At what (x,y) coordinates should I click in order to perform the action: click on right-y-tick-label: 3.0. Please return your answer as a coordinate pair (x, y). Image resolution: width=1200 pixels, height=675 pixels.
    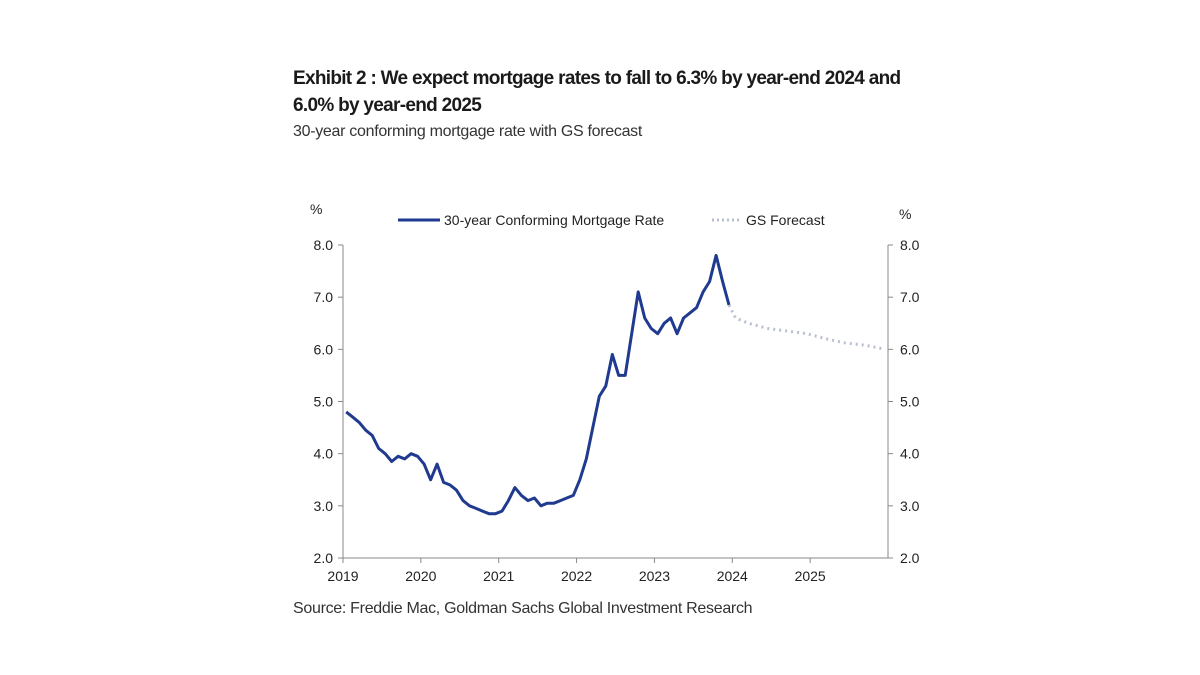
    Looking at the image, I should click on (910, 506).